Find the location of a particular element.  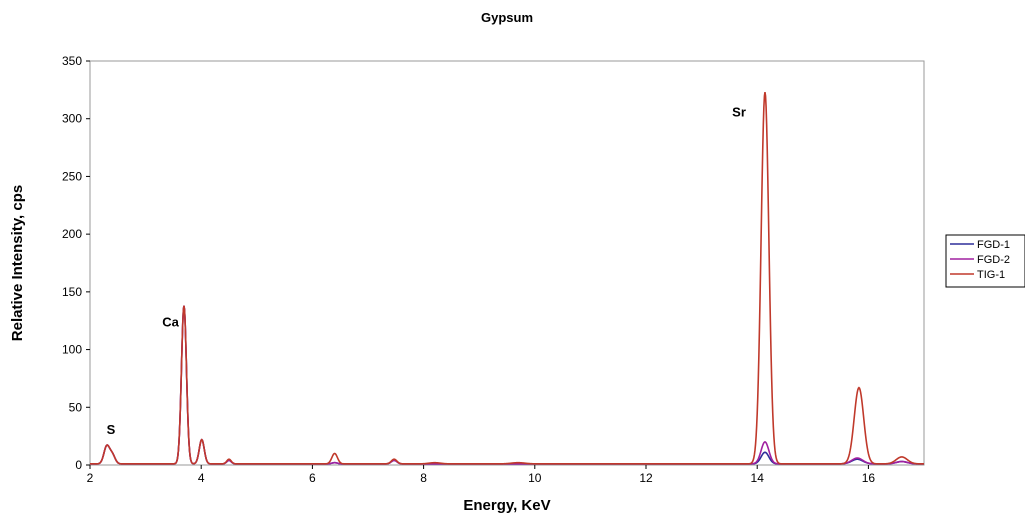

x-tick-label: 10 is located at coordinates (535, 478).